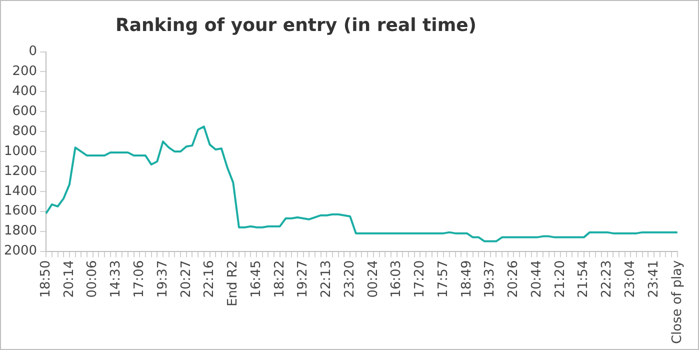  Describe the element at coordinates (25, 131) in the screenshot. I see `y-tick-label: 800` at that location.